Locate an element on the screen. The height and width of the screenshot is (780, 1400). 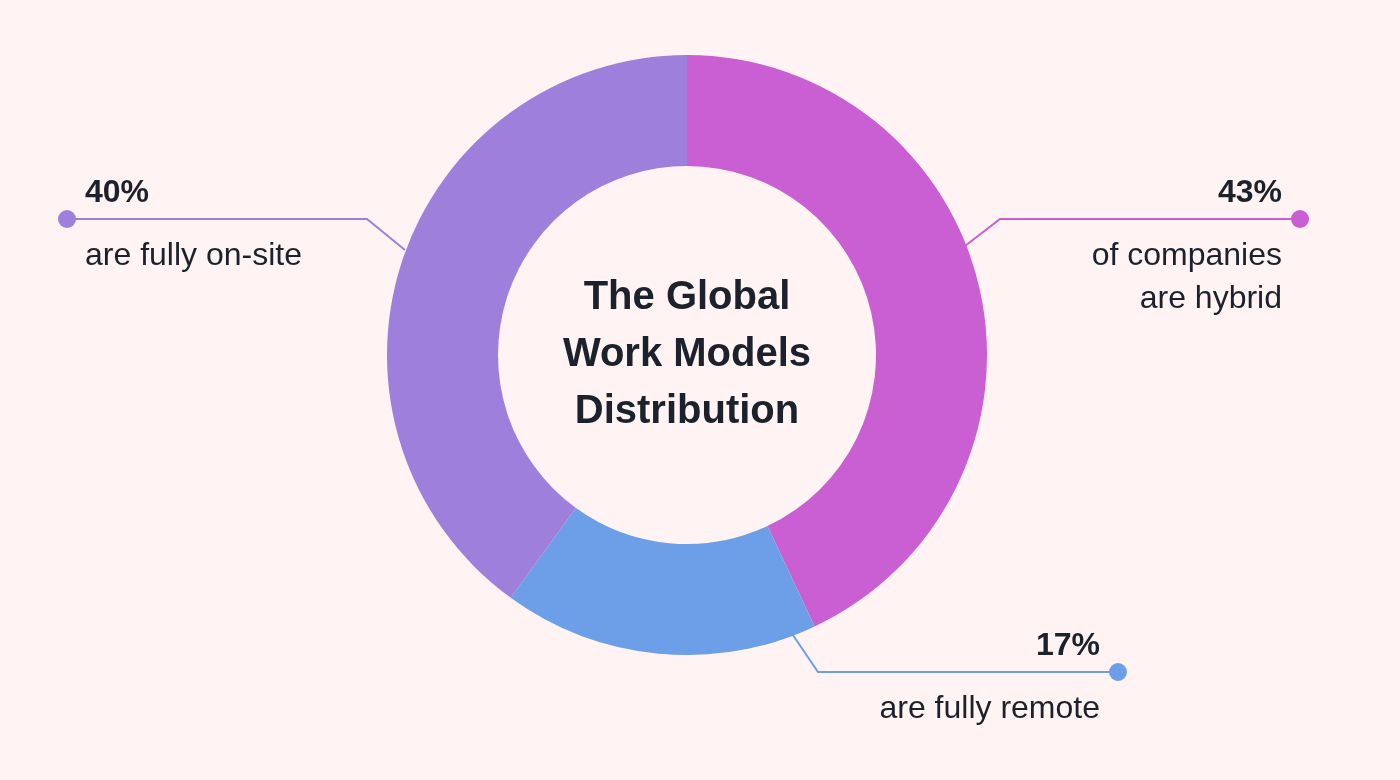
data-label: 43% is located at coordinates (1249, 191).